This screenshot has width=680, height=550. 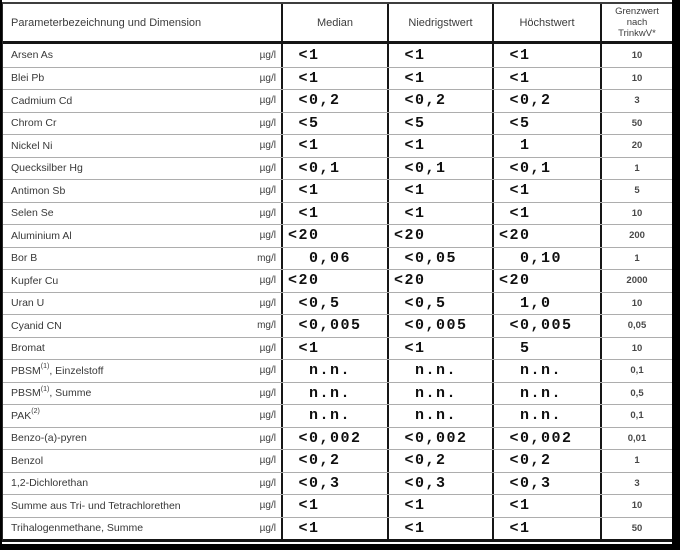 I want to click on parameter-name: Benzo-(a)-pyren, so click(x=49, y=438).